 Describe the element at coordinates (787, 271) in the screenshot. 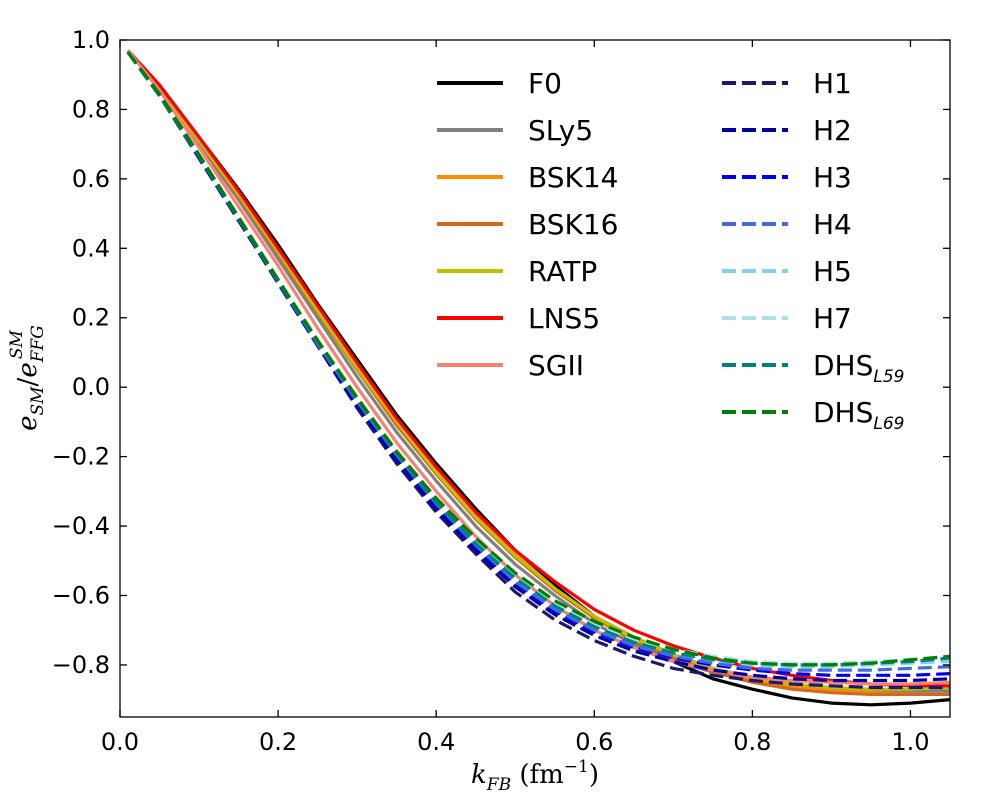

I see `legend-item-h5: H5` at that location.